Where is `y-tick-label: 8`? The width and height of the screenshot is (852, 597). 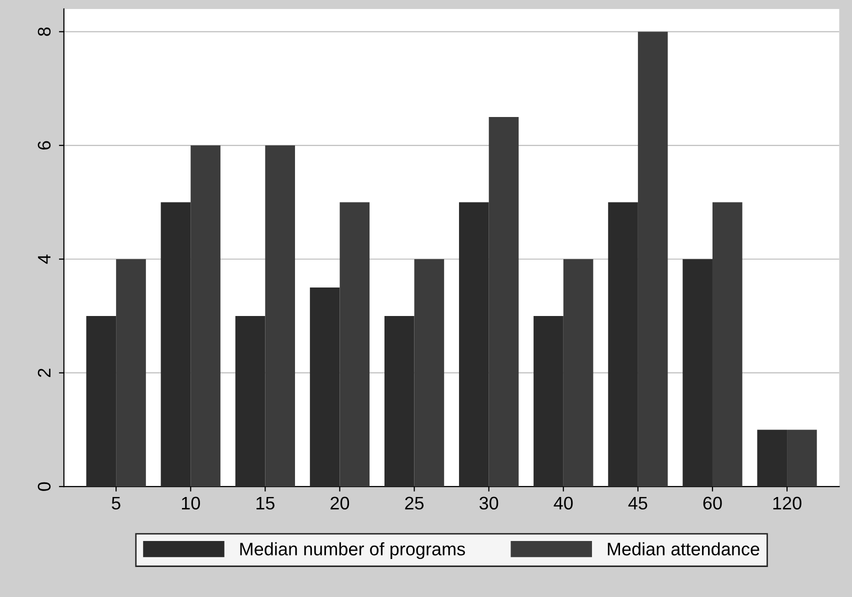
y-tick-label: 8 is located at coordinates (44, 31).